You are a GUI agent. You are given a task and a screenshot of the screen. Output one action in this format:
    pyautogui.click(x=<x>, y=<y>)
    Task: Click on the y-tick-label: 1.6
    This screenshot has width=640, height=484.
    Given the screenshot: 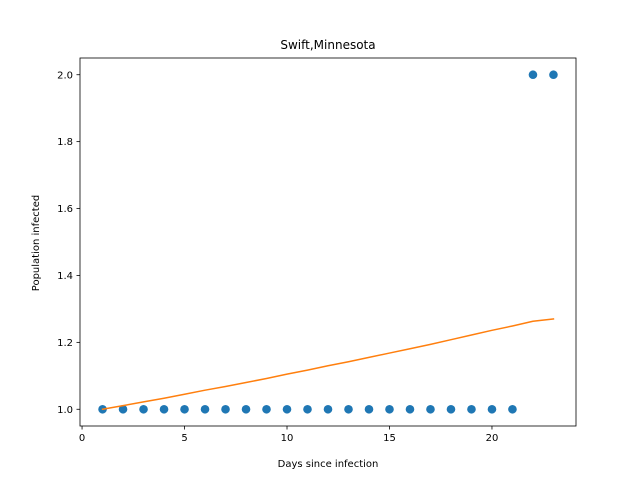 What is the action you would take?
    pyautogui.click(x=65, y=209)
    